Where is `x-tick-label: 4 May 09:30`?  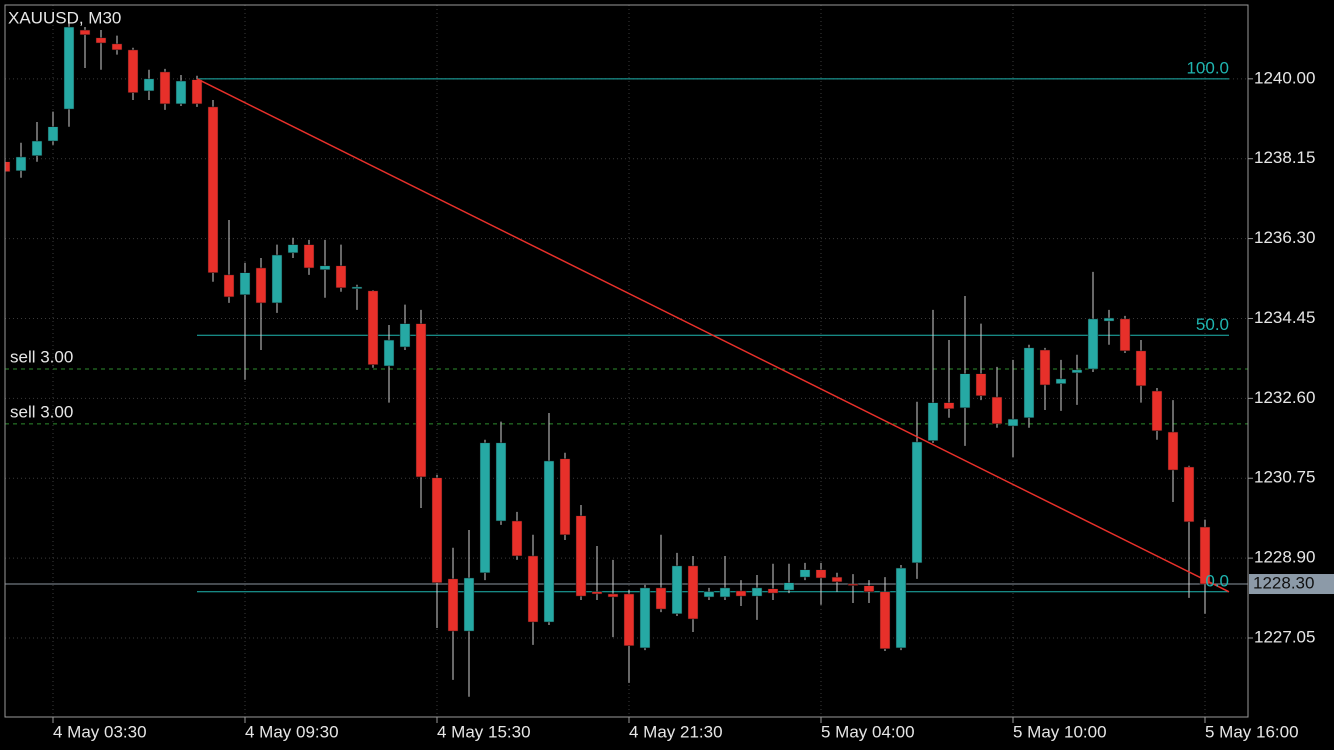 x-tick-label: 4 May 09:30 is located at coordinates (292, 731).